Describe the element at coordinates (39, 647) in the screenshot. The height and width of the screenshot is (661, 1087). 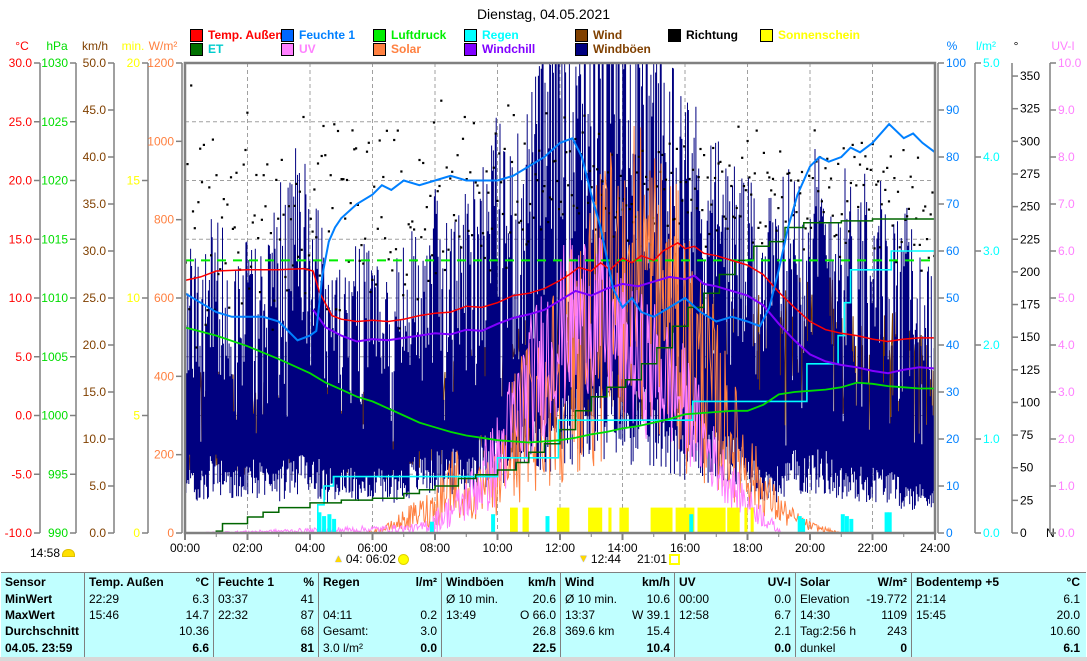
I see `row-label: 04.05. 23:59` at that location.